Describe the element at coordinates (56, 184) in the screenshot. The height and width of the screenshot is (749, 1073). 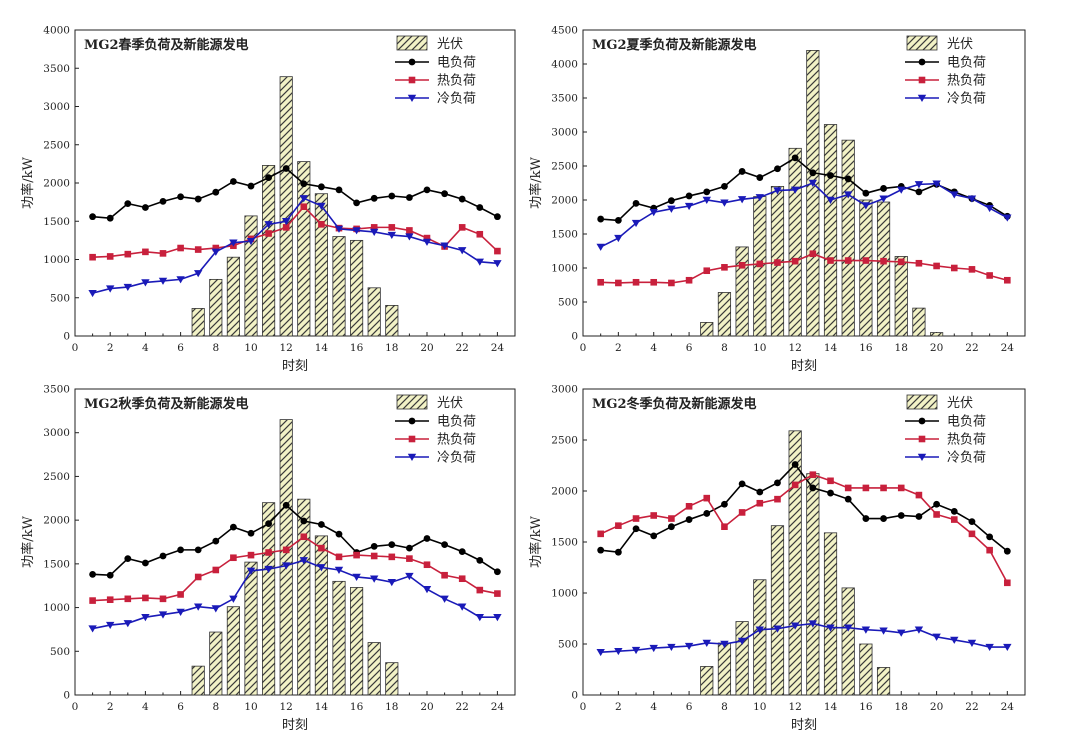
I see `y-tick-label: 2000` at that location.